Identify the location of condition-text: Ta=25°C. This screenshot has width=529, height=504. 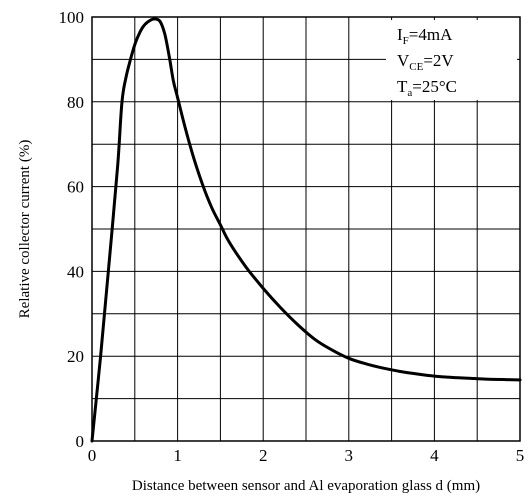
(427, 88).